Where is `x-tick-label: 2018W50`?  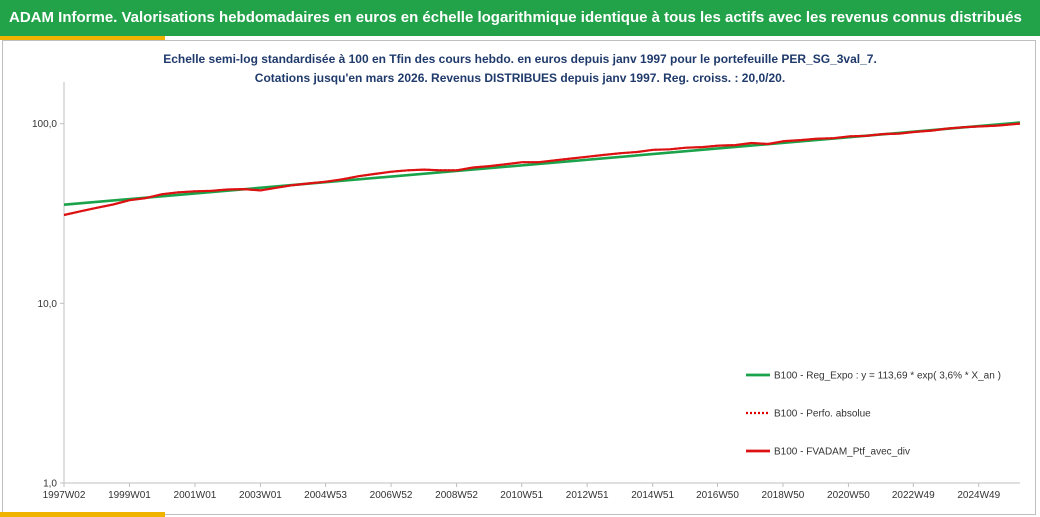 x-tick-label: 2018W50 is located at coordinates (783, 495).